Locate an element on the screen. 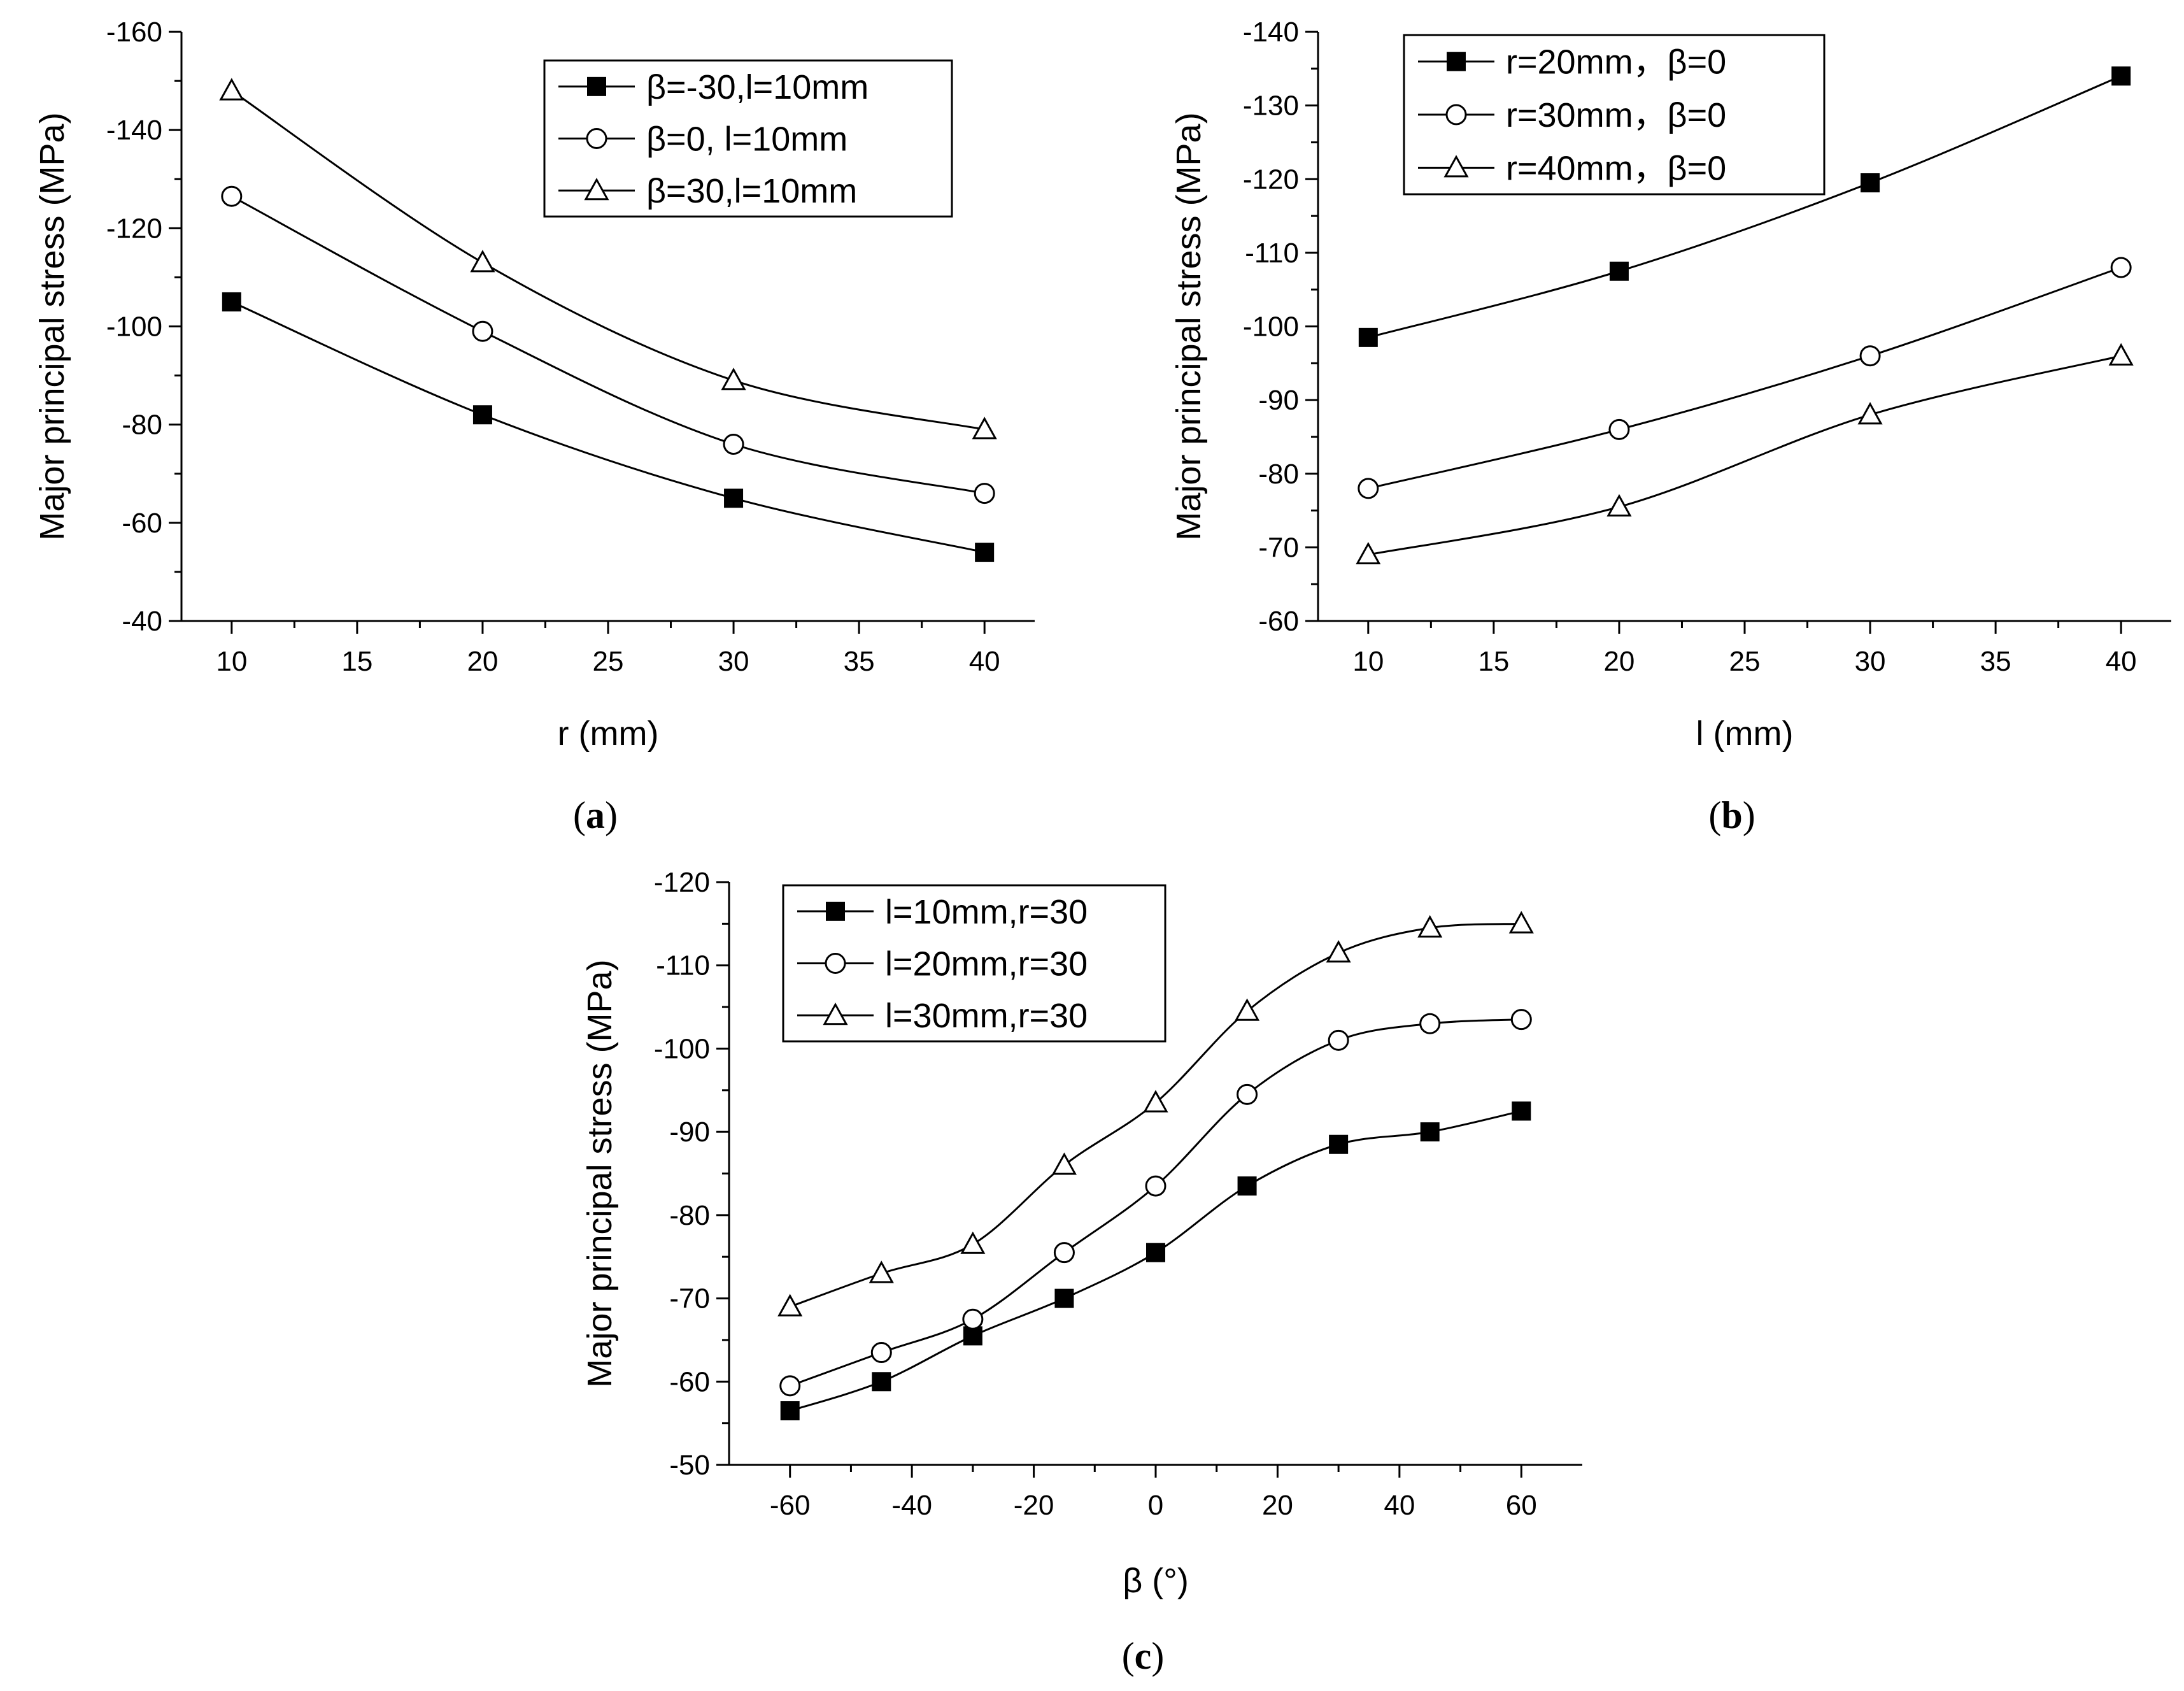  x-tick-label: 0 is located at coordinates (1155, 1505).